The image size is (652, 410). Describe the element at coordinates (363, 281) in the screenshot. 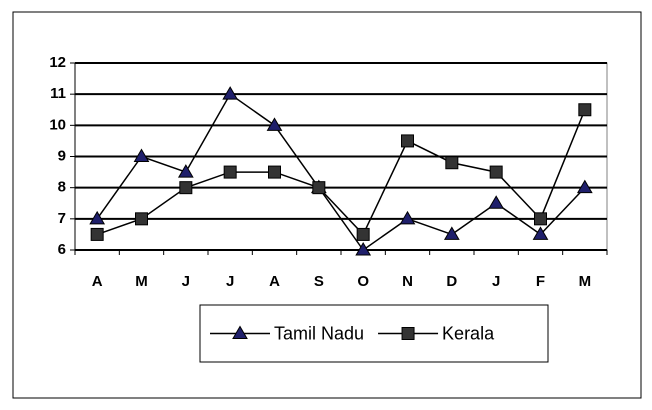

I see `x-tick-label: O` at that location.